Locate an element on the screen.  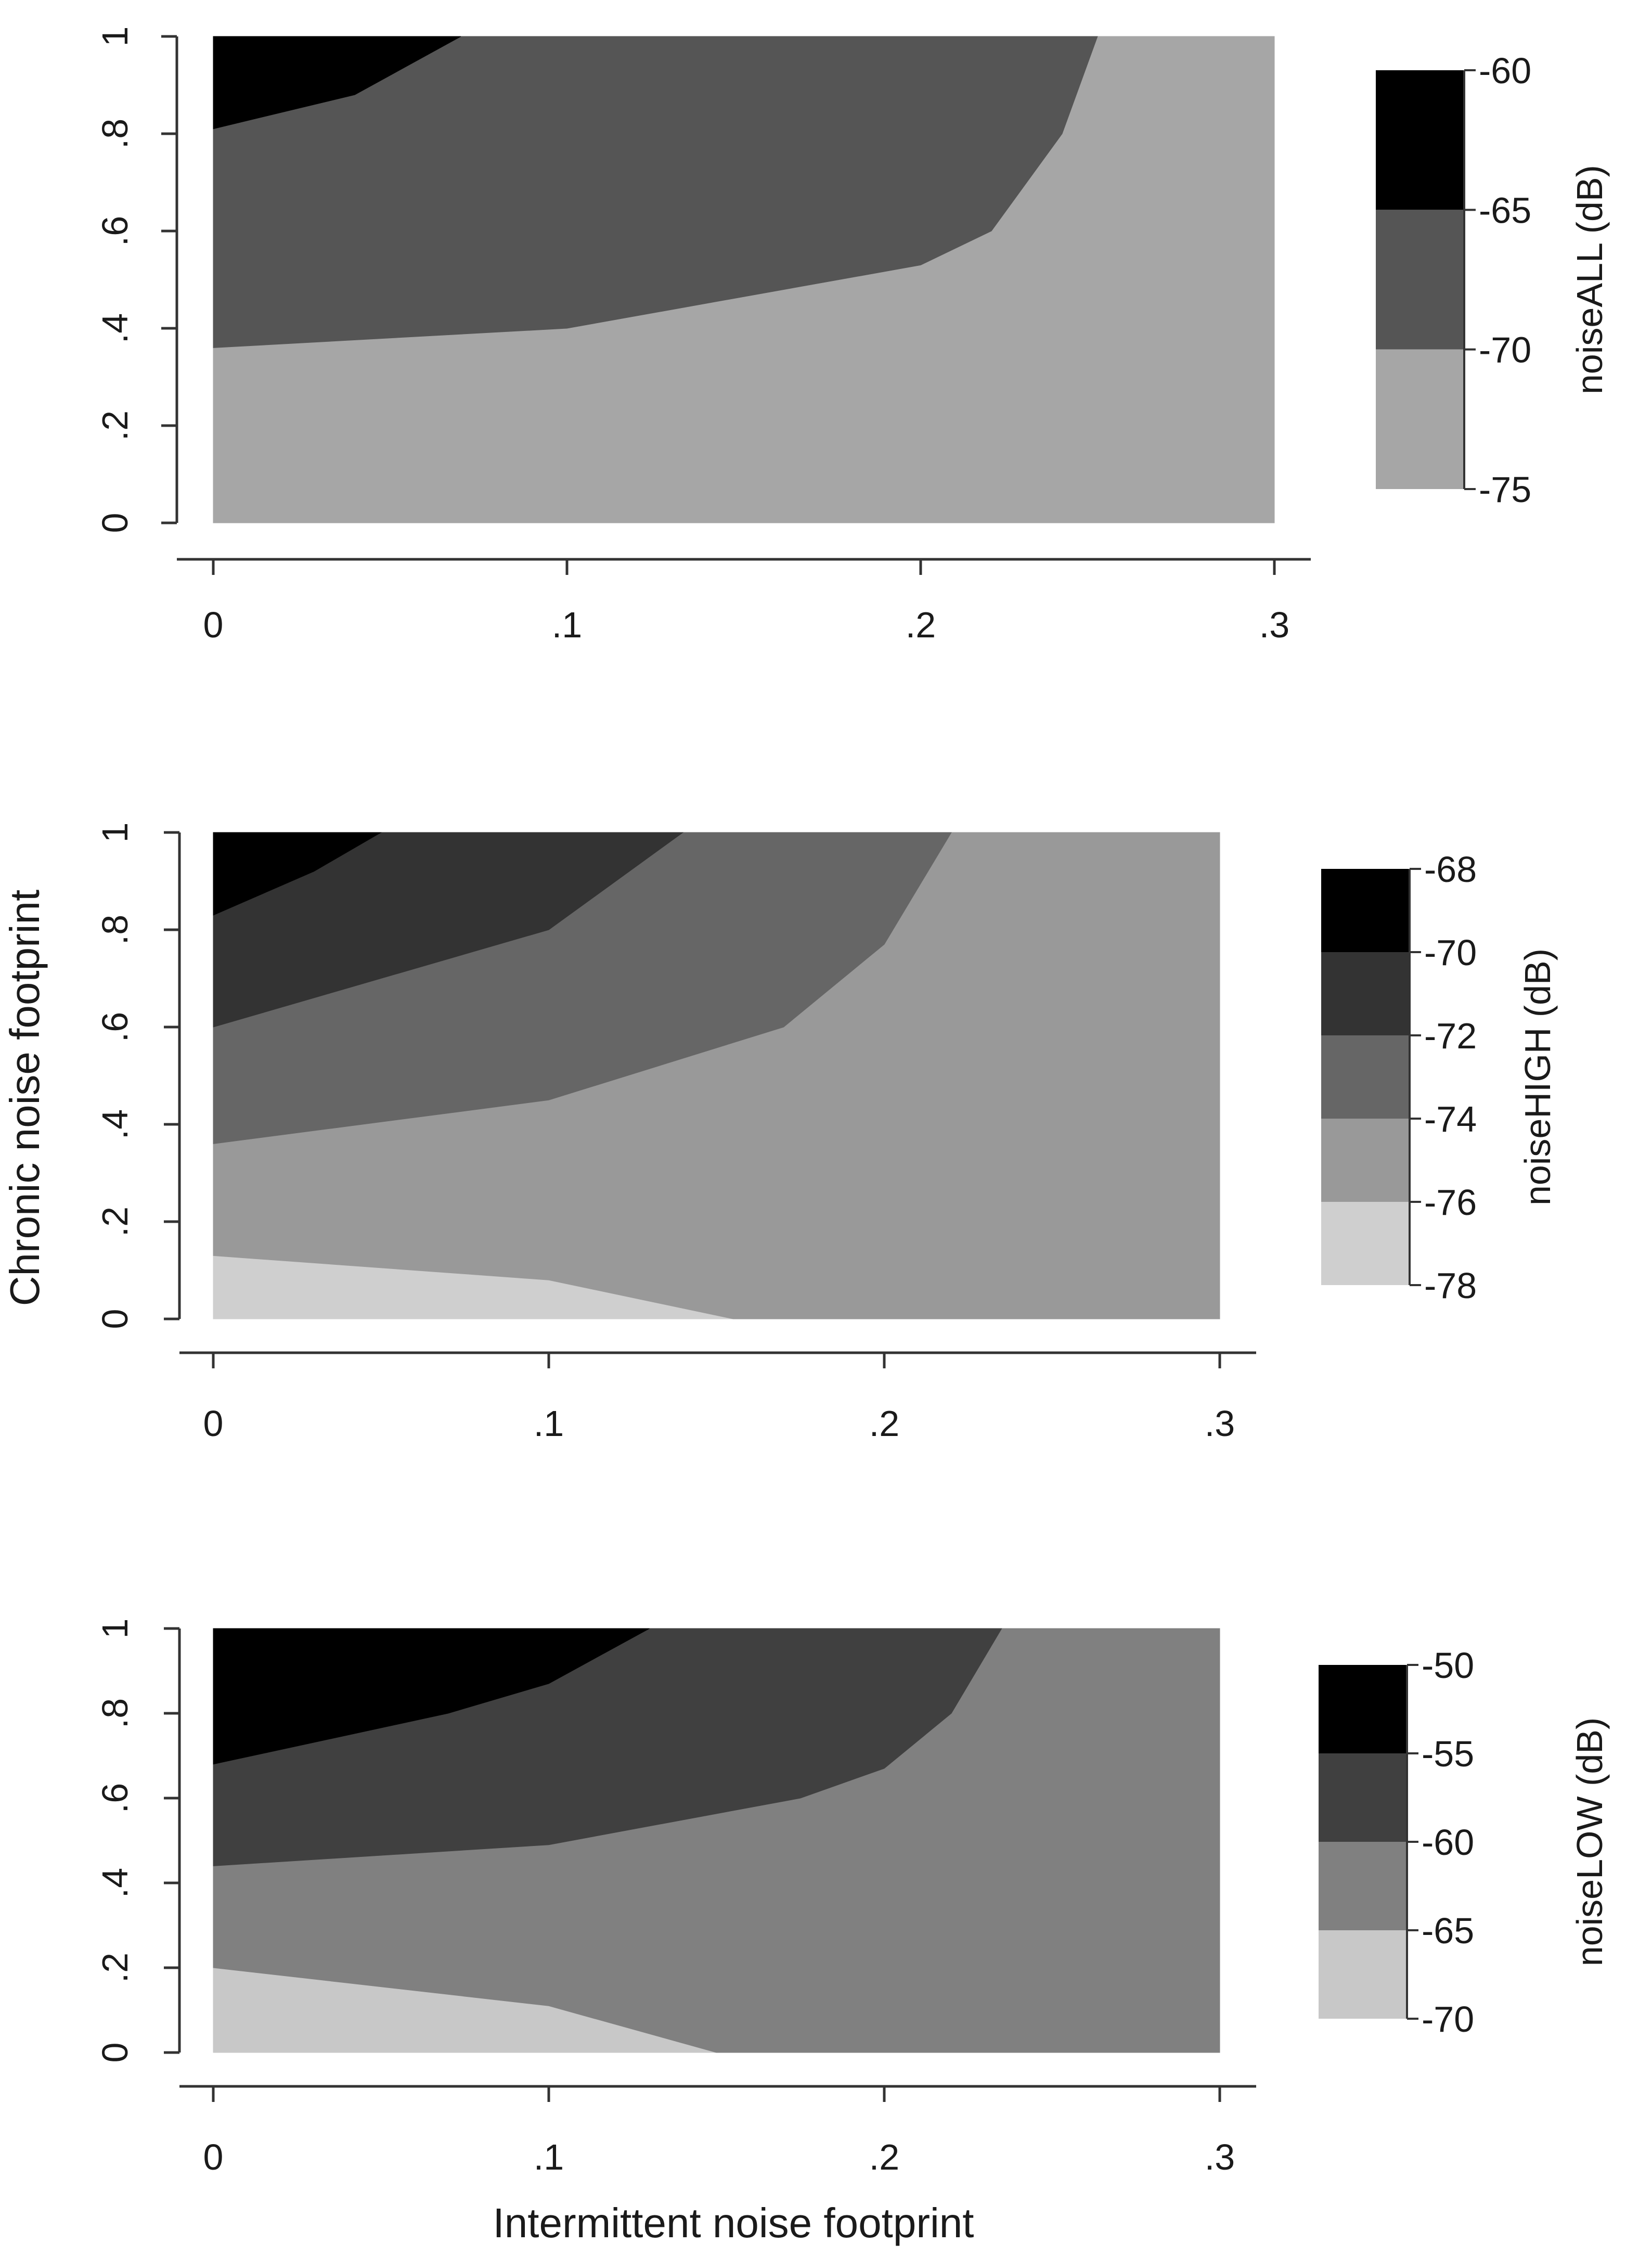
legend-title: noiseALL (dB) is located at coordinates (1589, 280).